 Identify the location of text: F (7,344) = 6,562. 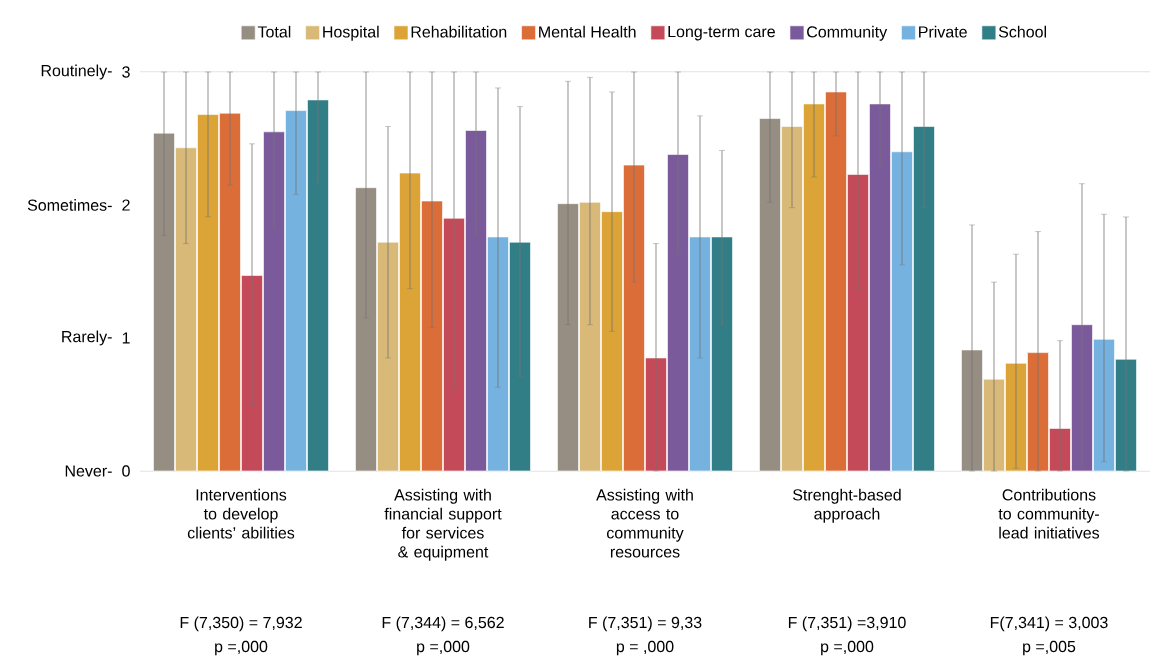
(443, 624).